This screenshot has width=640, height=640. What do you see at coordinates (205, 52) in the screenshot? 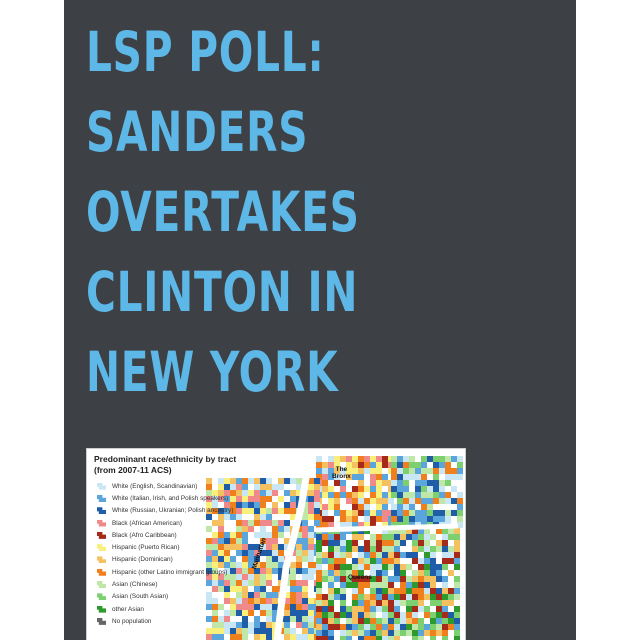
I see `headline-line: LSP POLL:` at bounding box center [205, 52].